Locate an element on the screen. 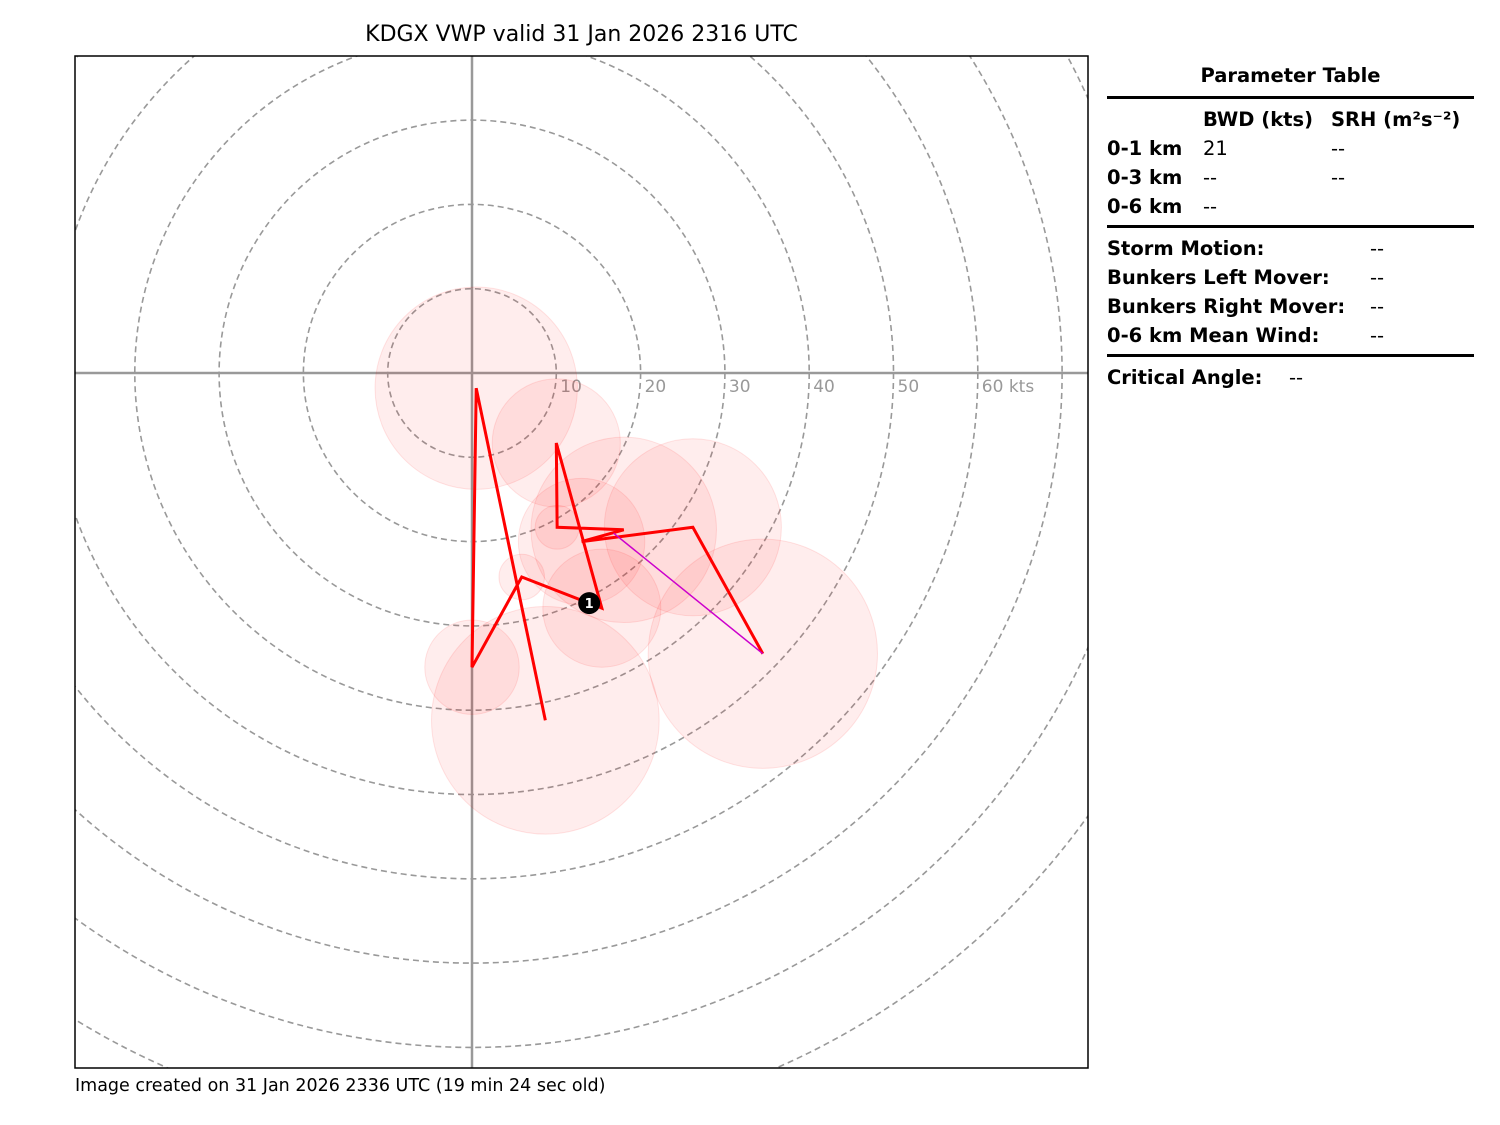 Image resolution: width=1500 pixels, height=1125 pixels. motion-row: Bunkers Left Mover: -- is located at coordinates (1290, 277).